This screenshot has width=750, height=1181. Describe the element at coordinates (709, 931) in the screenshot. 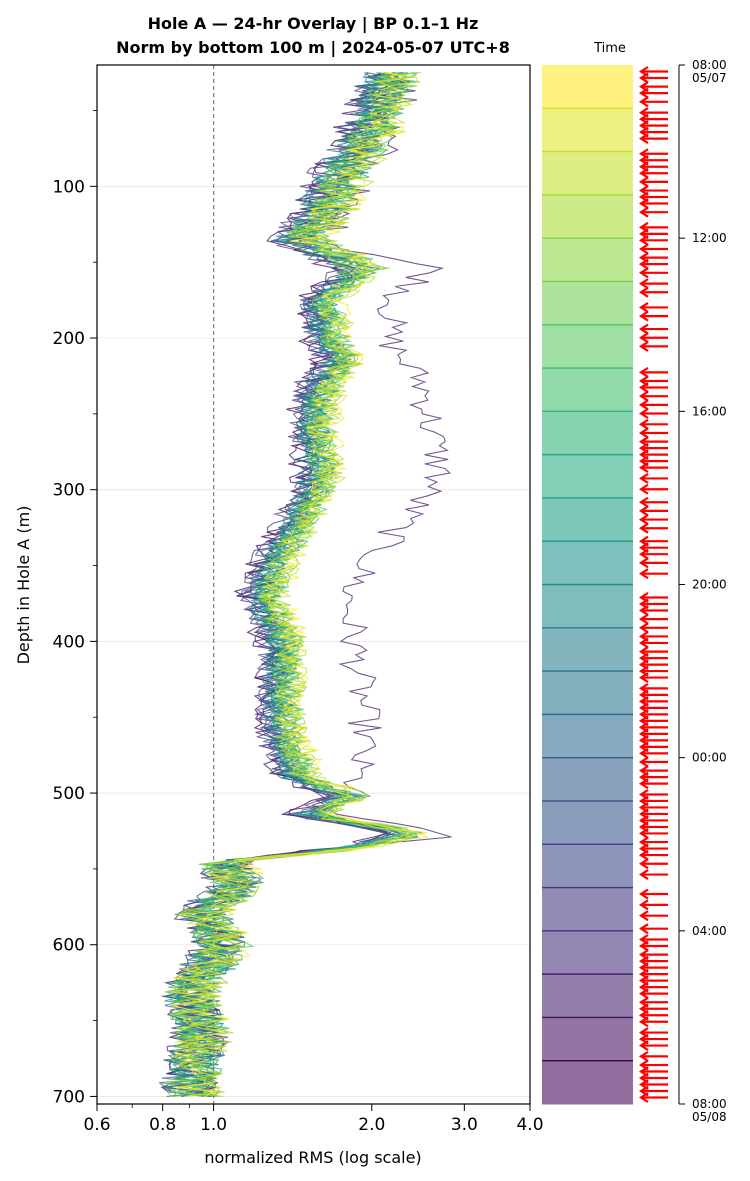

I see `colorbar-tick-label: 04:00` at that location.